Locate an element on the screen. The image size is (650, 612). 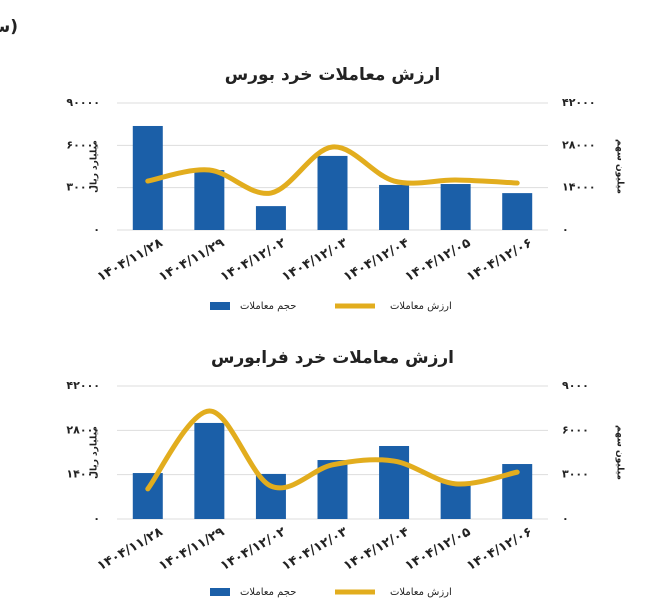
chart-title: ارزش معاملات خرد فرابورس is located at coordinates (332, 358).